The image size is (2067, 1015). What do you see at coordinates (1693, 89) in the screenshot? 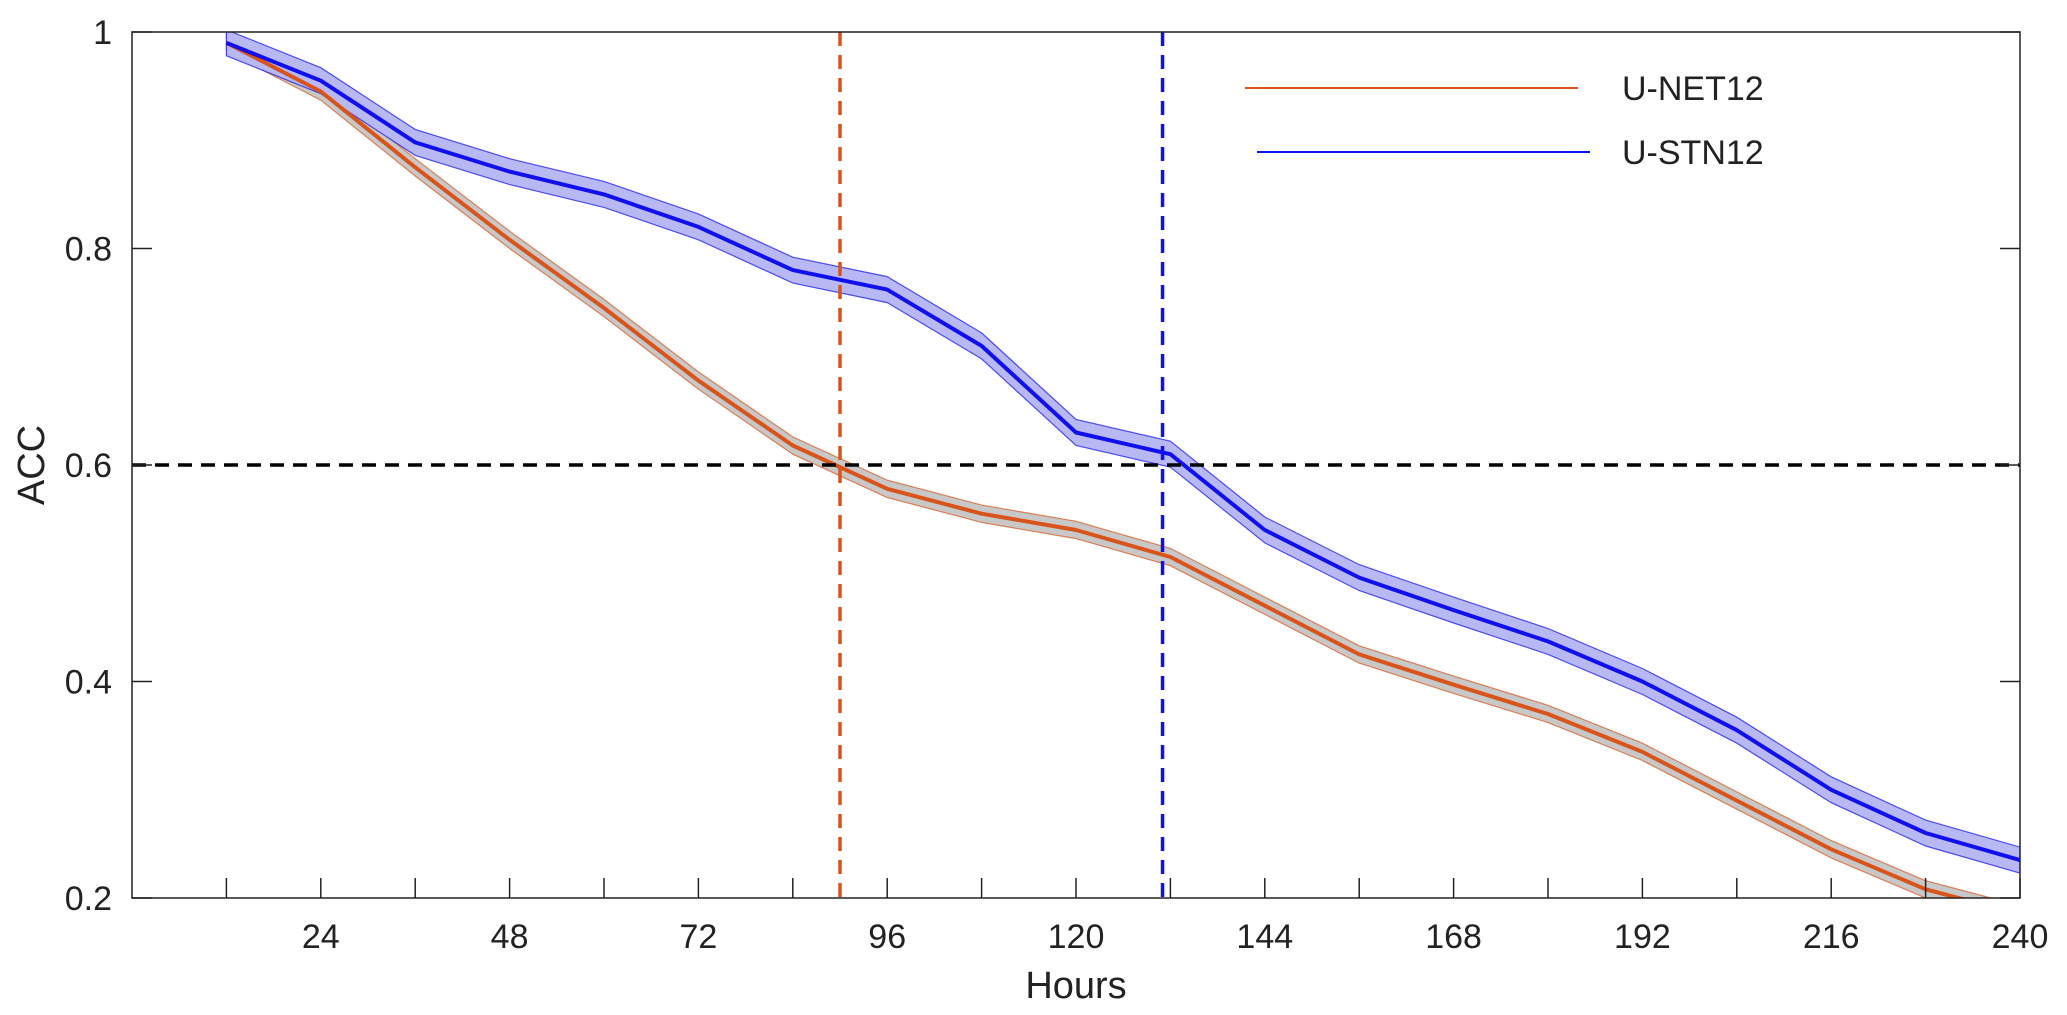
I see `legend-label-1: U-NET12` at bounding box center [1693, 89].